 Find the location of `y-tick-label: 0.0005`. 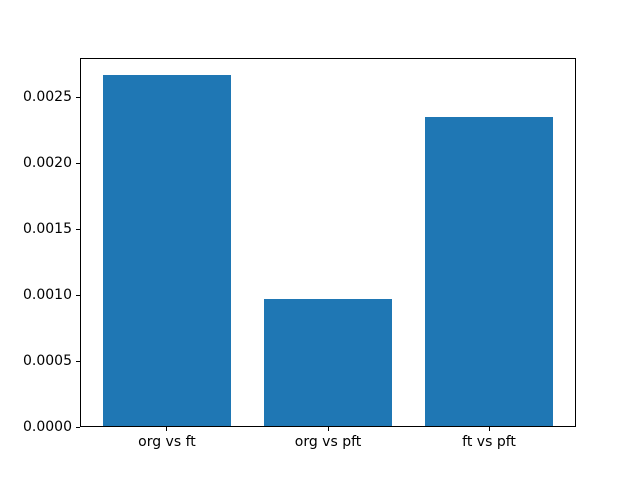

y-tick-label: 0.0005 is located at coordinates (47, 361).